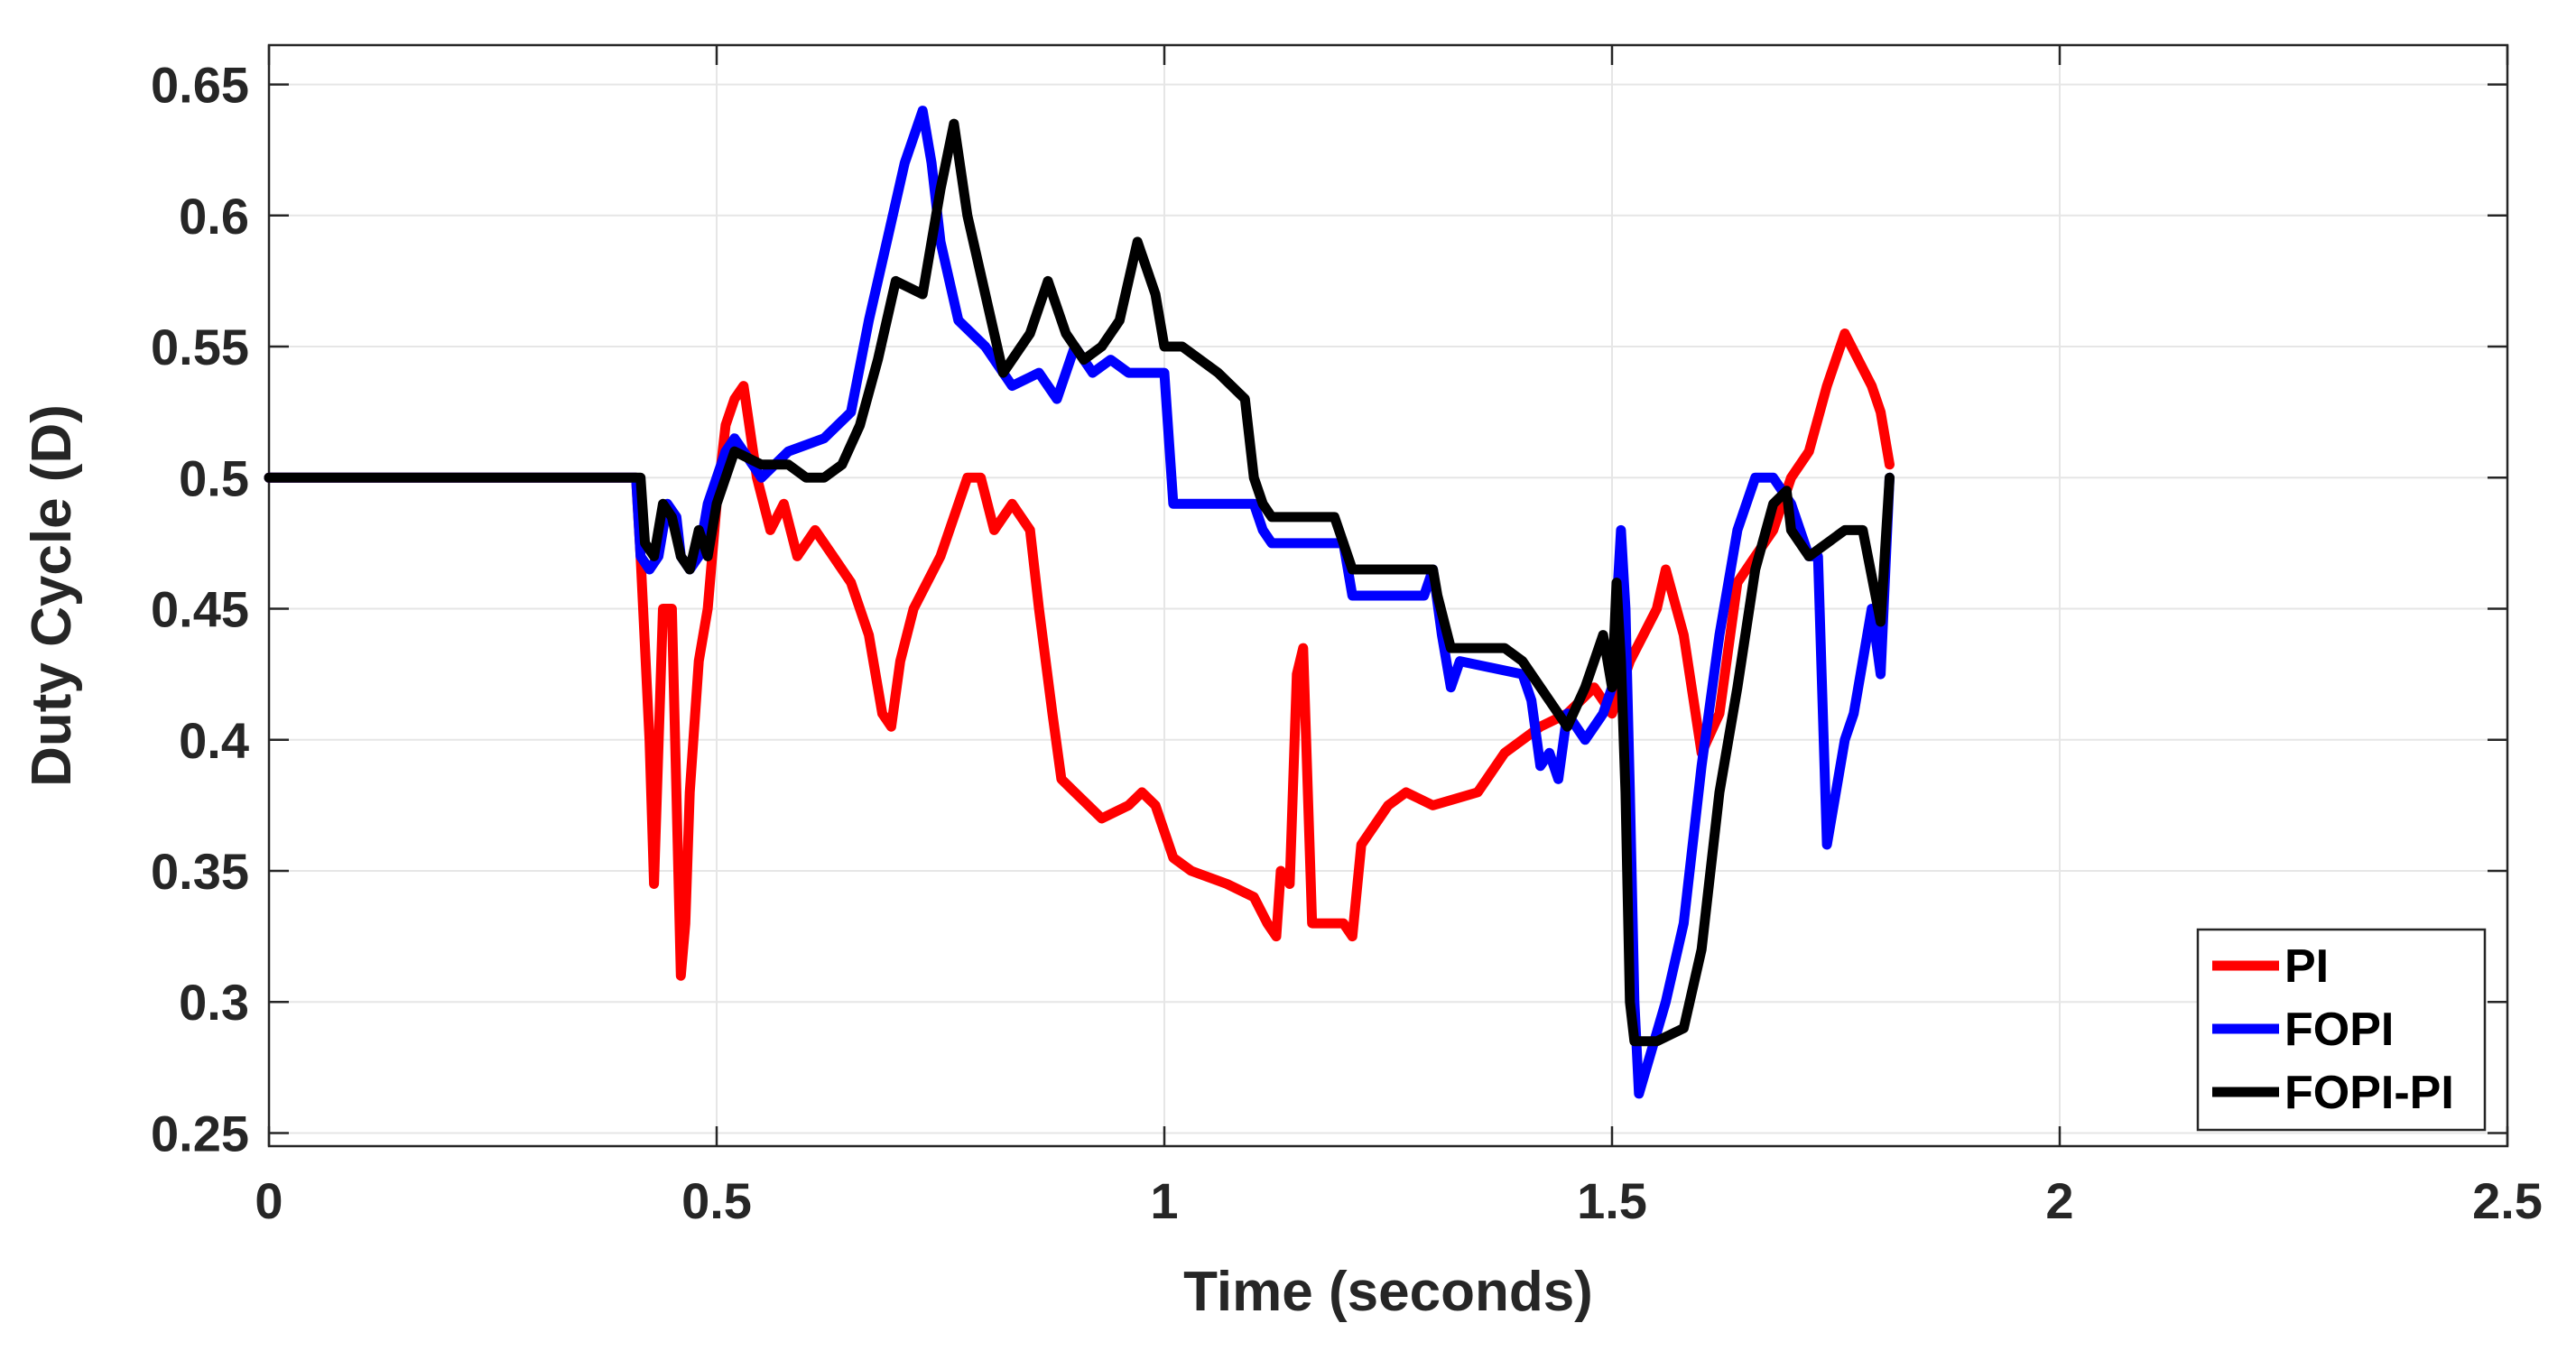 Image resolution: width=2576 pixels, height=1351 pixels. I want to click on y-tick-label: 0.65, so click(200, 85).